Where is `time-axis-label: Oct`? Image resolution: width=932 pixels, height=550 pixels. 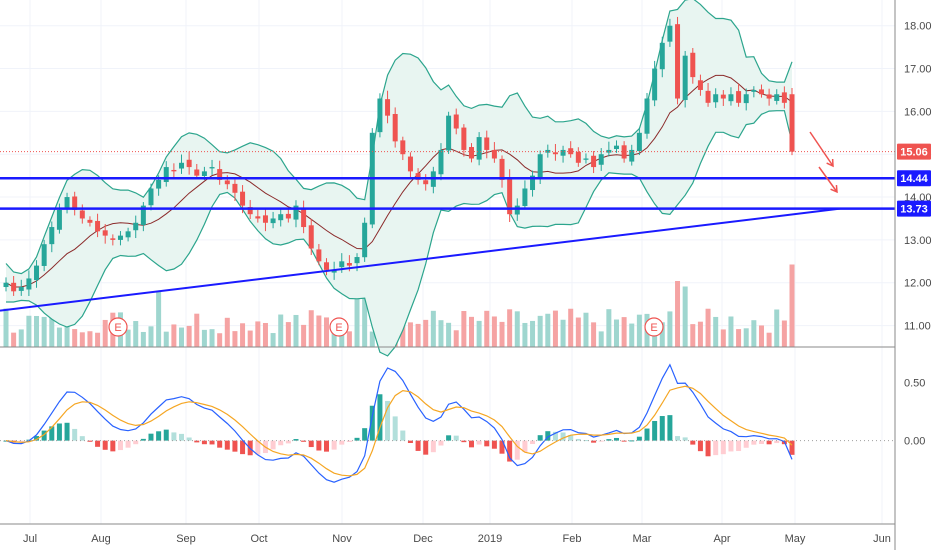
time-axis-label: Oct is located at coordinates (258, 539).